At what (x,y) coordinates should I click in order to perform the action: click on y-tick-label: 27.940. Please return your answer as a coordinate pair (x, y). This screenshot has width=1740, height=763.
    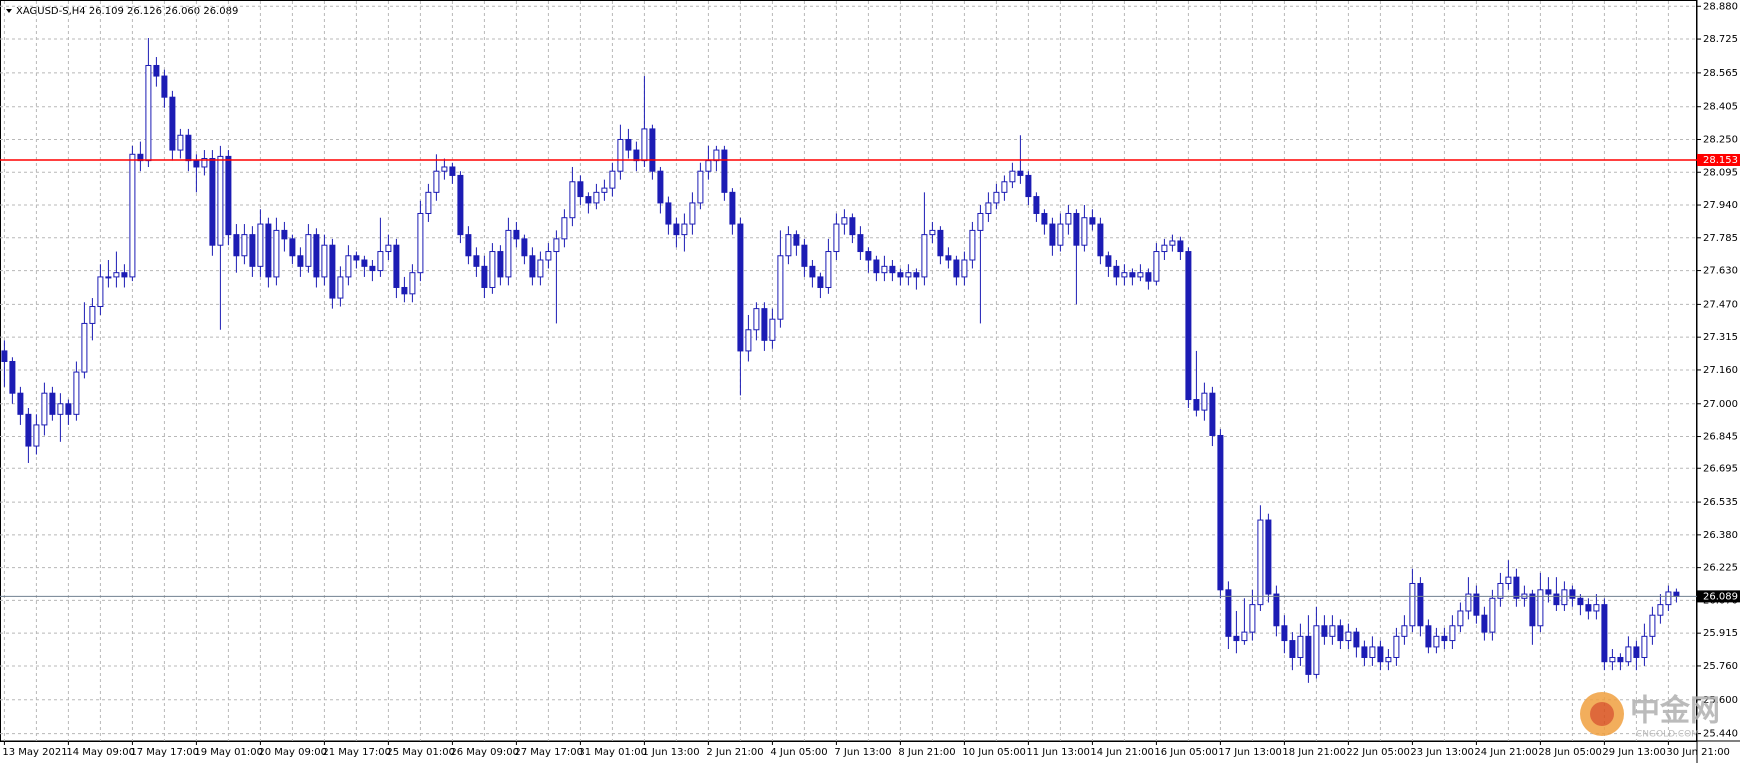
    Looking at the image, I should click on (1720, 205).